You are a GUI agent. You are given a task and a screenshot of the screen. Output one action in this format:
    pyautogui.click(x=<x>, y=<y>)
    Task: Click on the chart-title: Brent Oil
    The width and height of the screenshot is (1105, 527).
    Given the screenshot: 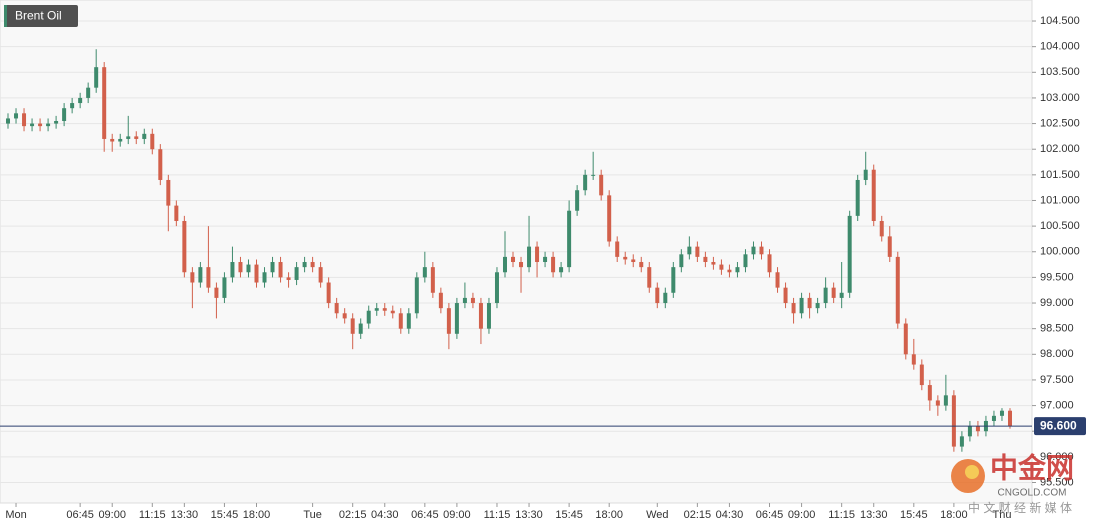 What is the action you would take?
    pyautogui.click(x=38, y=16)
    